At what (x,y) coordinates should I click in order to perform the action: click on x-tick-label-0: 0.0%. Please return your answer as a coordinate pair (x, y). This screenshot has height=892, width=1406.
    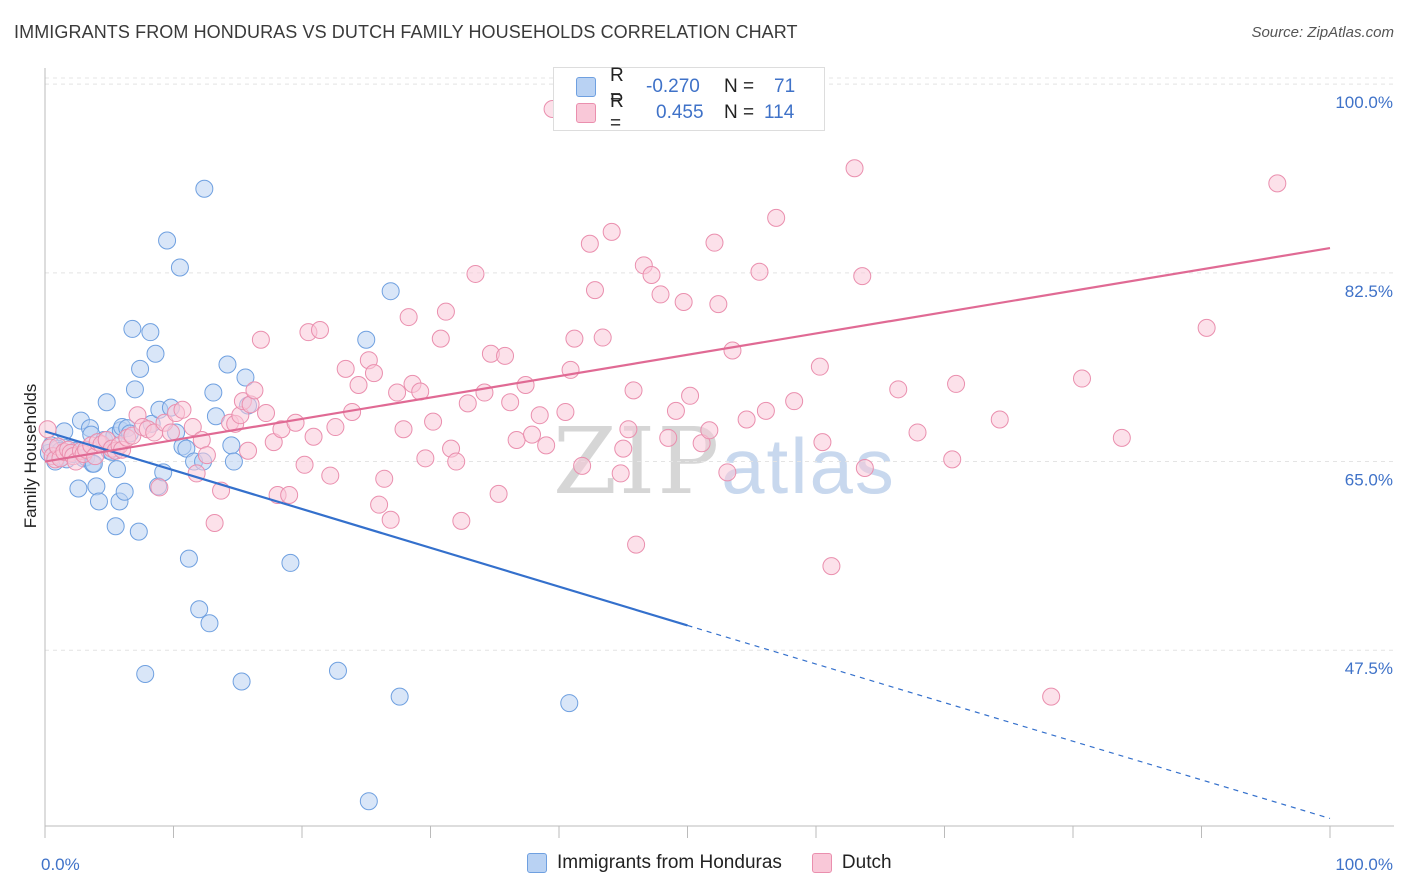
    Looking at the image, I should click on (60, 864).